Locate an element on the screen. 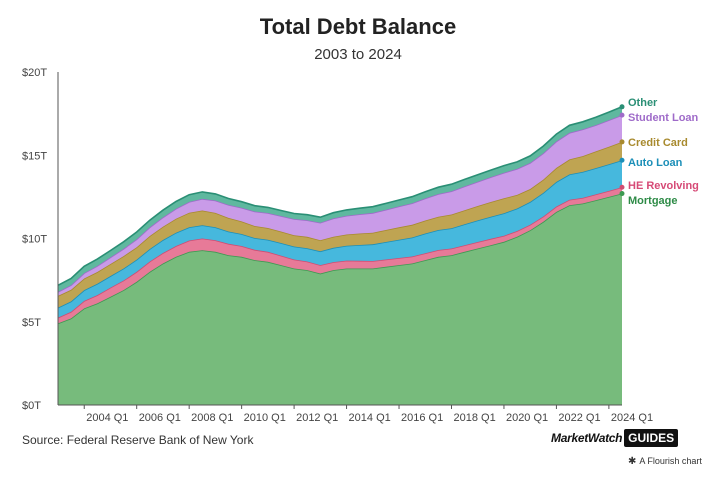 This screenshot has height=483, width=716. x-tick-label: 2012 Q1 is located at coordinates (317, 418).